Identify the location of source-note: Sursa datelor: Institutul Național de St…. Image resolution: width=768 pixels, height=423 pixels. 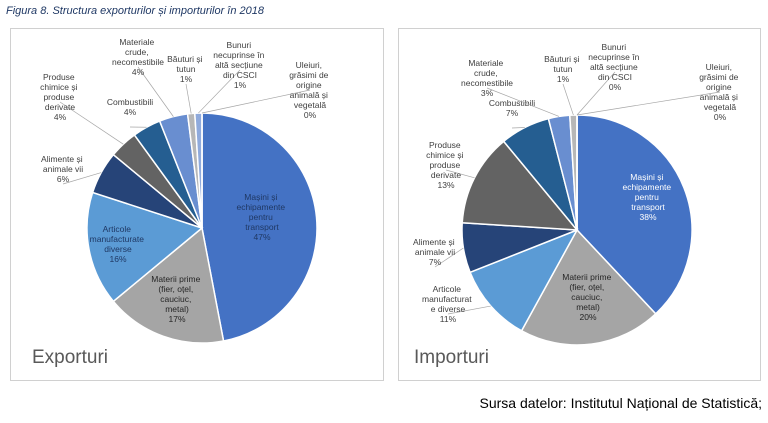
(621, 403).